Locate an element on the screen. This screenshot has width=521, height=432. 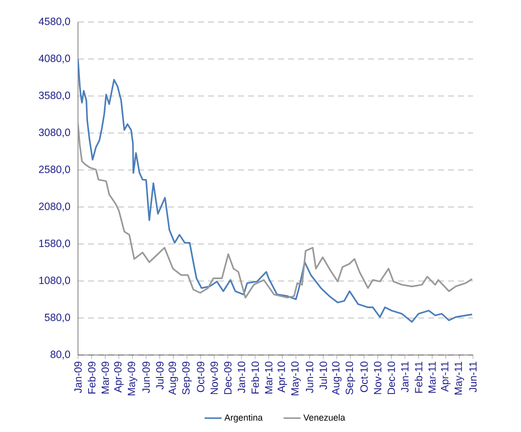
x-tick-label: Apr-10 is located at coordinates (283, 377).